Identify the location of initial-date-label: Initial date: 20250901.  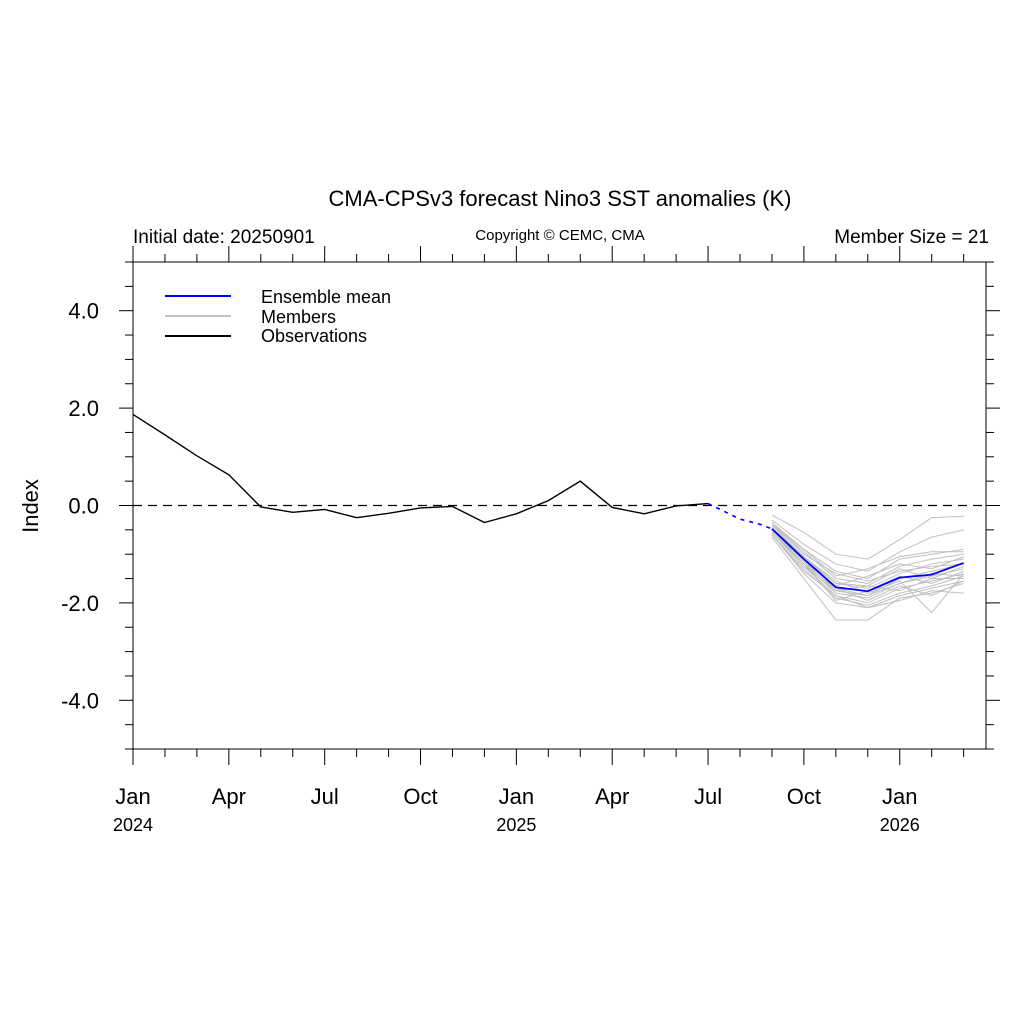
(224, 237).